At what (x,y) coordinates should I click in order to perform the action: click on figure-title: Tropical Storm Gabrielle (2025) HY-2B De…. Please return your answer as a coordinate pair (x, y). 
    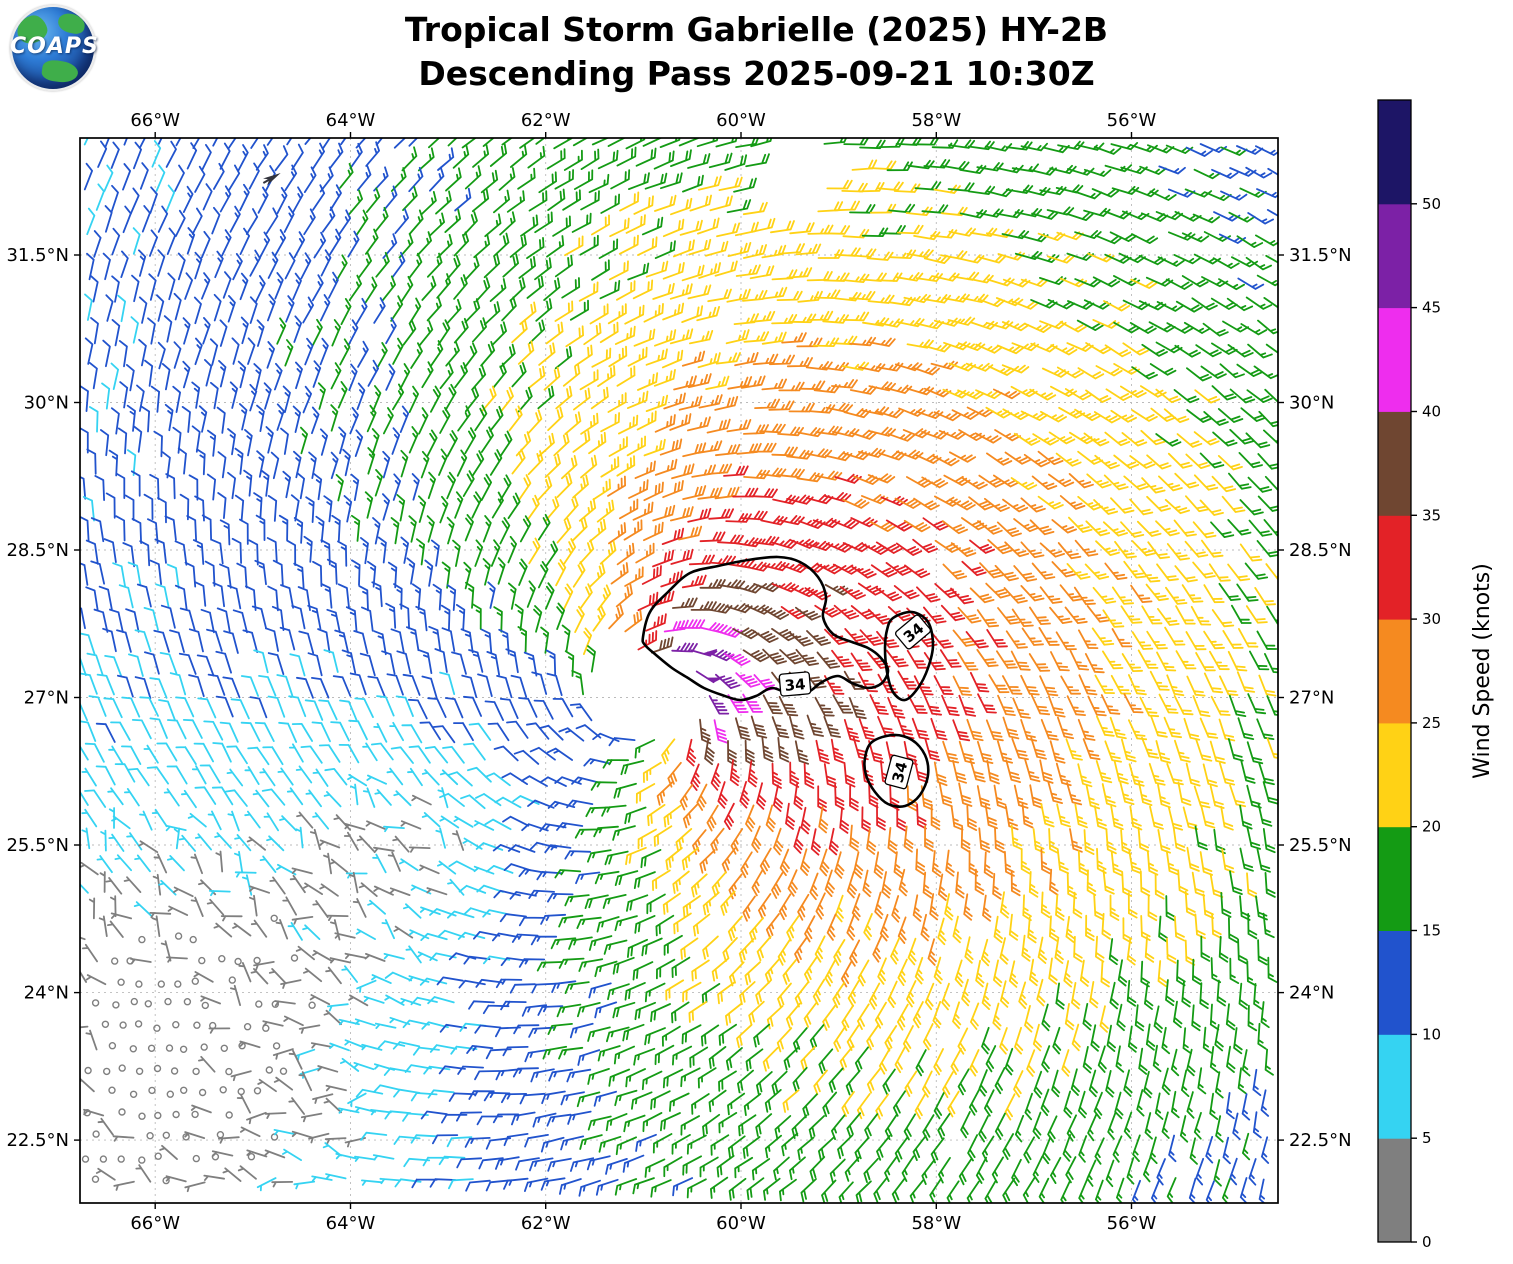
    Looking at the image, I should click on (756, 51).